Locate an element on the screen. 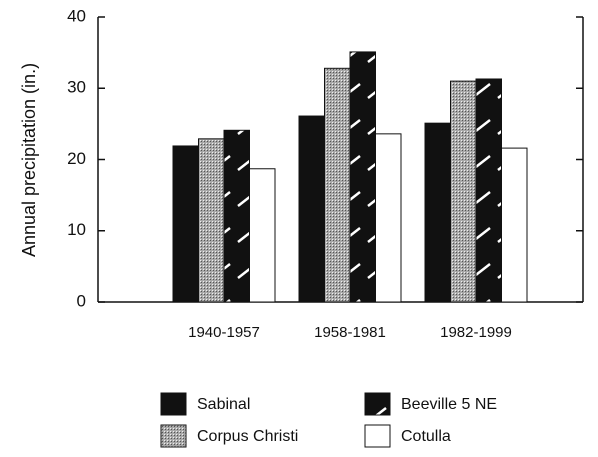 Image resolution: width=598 pixels, height=457 pixels. legend-label: Corpus Christi is located at coordinates (247, 436).